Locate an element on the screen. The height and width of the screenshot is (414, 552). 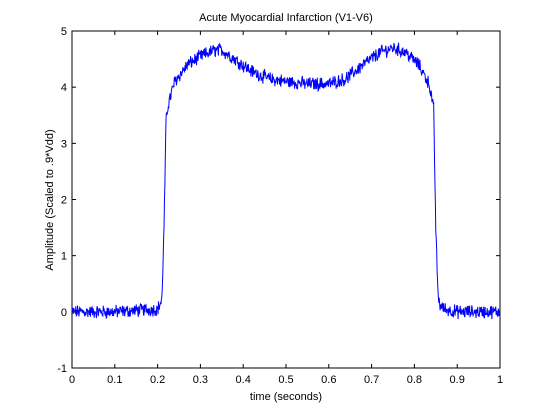
chart-title: Acute Myocardial Infarction (V1-V6) is located at coordinates (286, 18).